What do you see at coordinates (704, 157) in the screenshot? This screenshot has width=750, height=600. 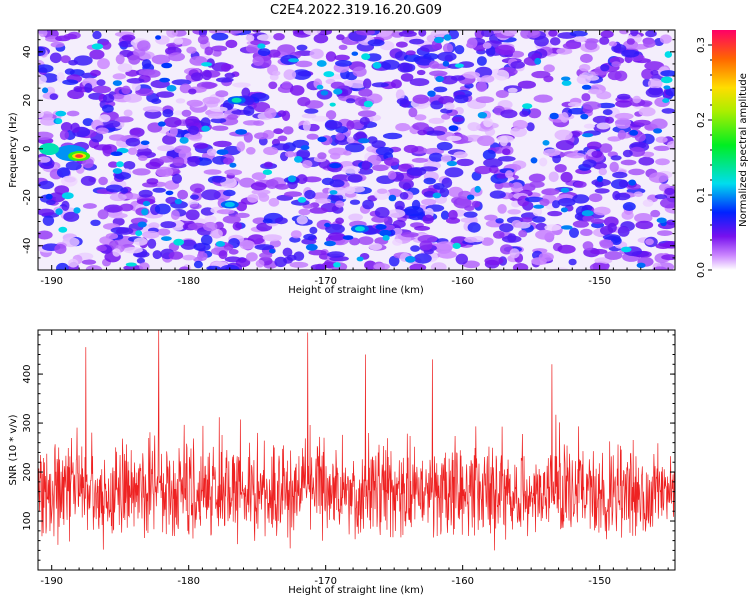 I see `colorbar-ticks: 0.0 0.1 0.2 0.3` at bounding box center [704, 157].